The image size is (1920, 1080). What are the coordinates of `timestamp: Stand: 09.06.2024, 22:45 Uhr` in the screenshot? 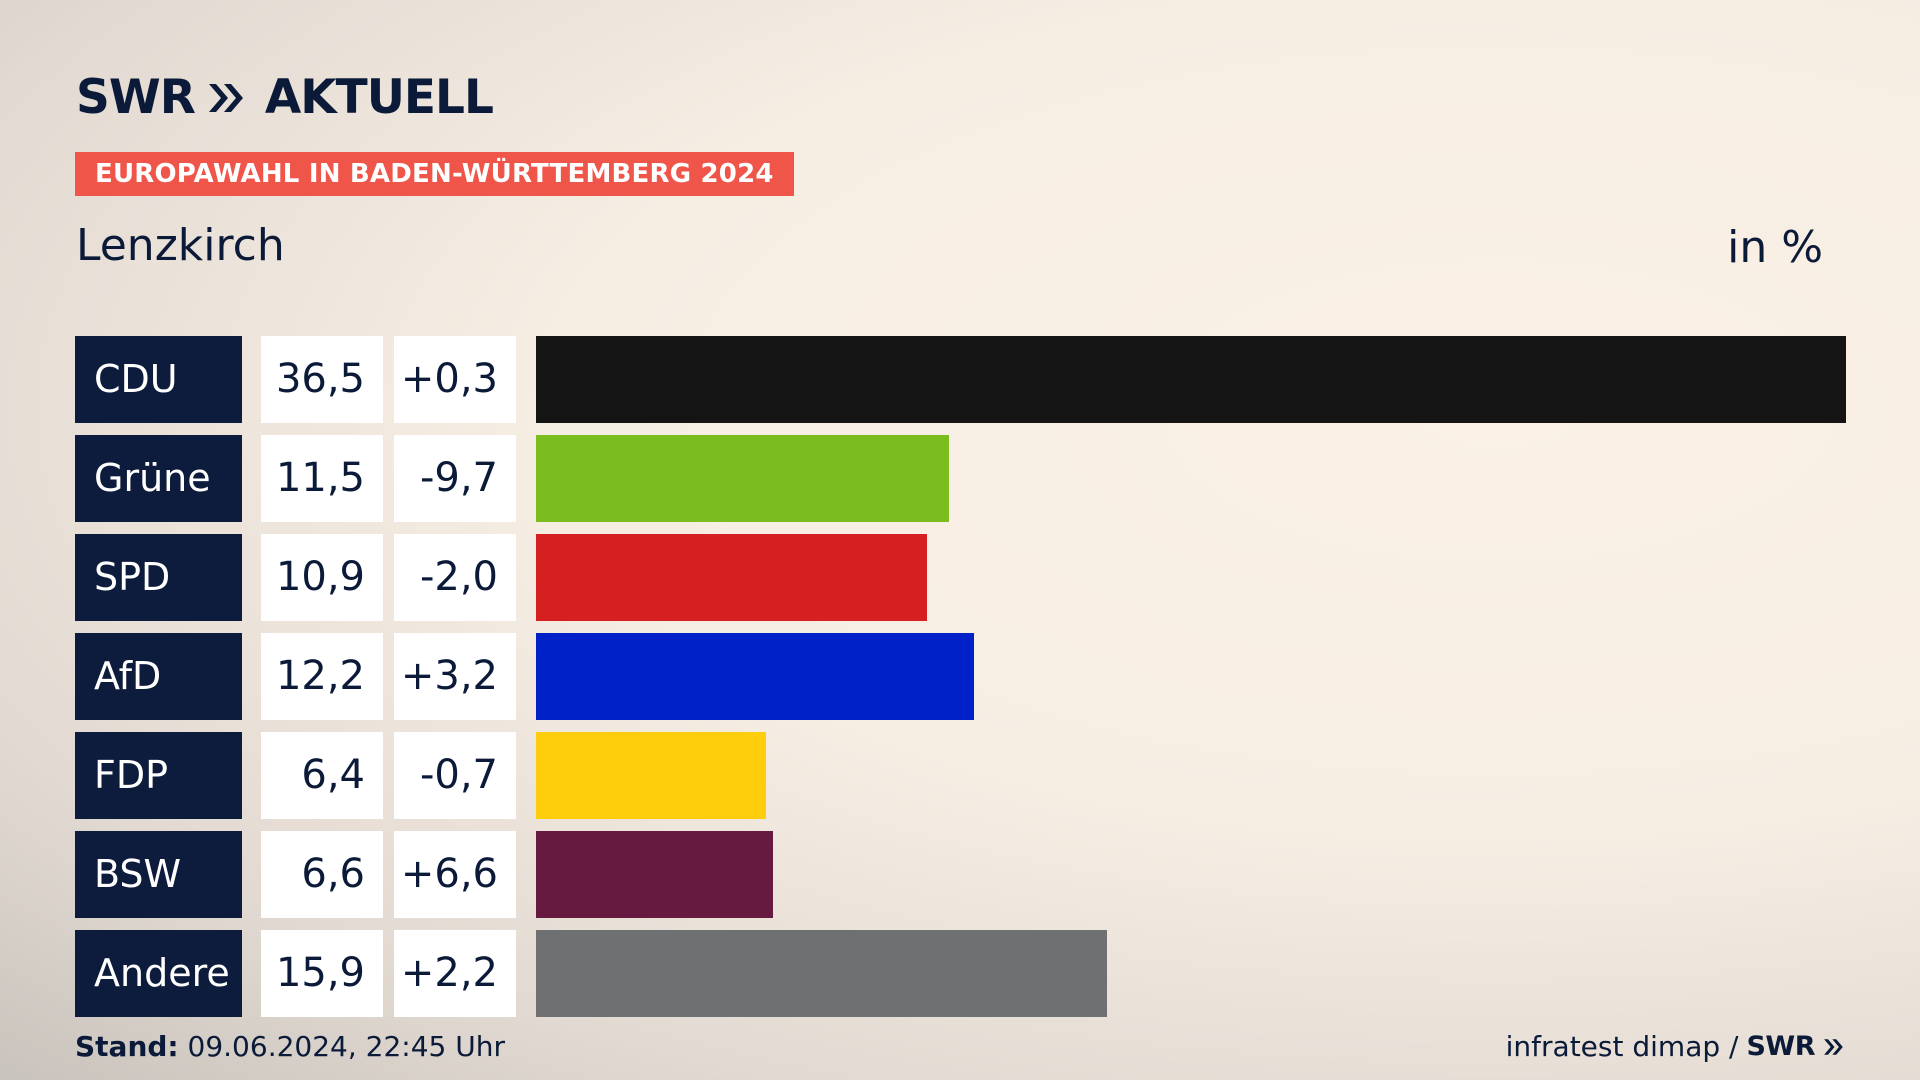 It's located at (290, 1046).